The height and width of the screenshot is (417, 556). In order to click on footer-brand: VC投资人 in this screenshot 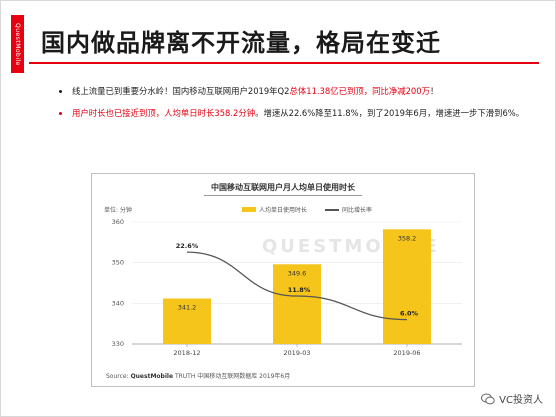, I will do `click(512, 398)`.